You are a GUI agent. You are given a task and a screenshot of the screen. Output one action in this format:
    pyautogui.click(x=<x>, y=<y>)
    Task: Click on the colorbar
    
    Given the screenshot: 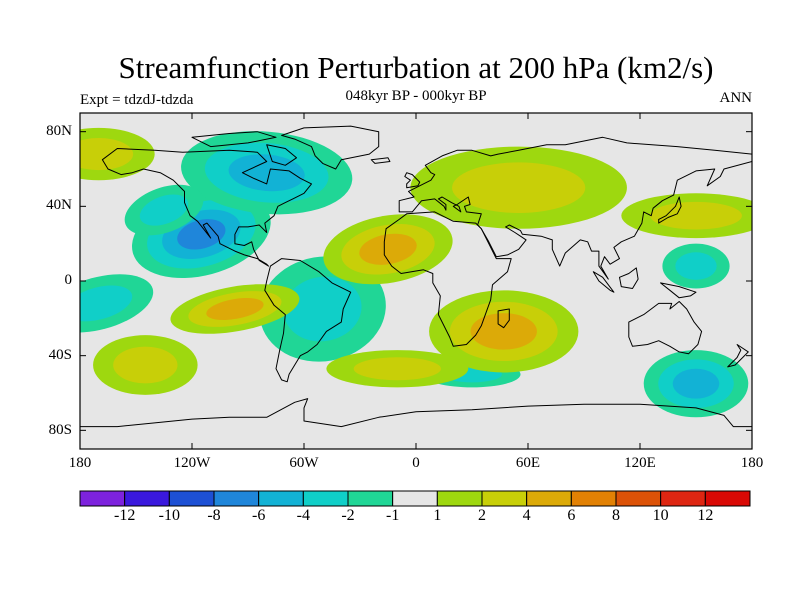 What is the action you would take?
    pyautogui.click(x=415, y=498)
    